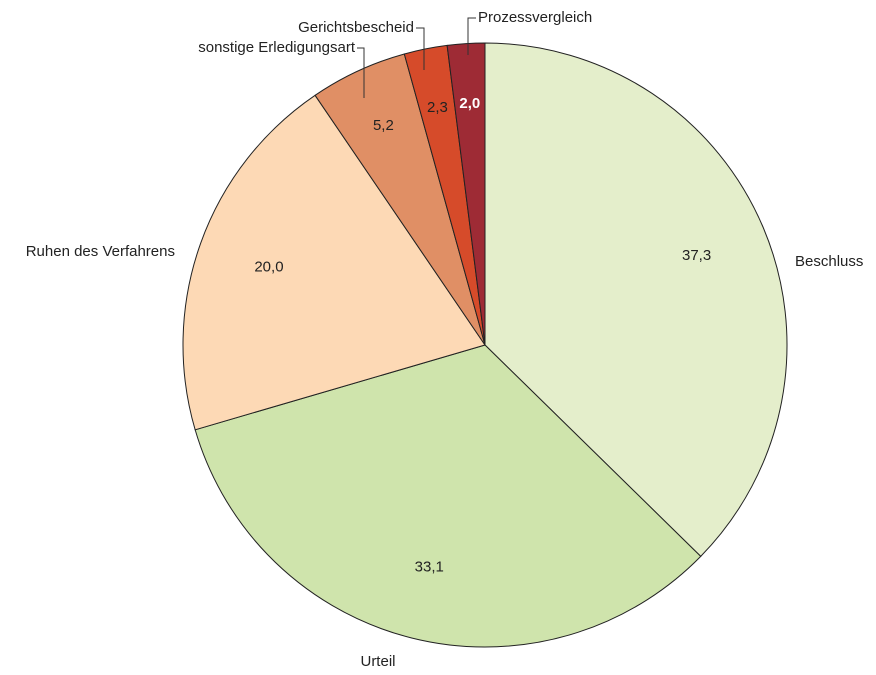 The height and width of the screenshot is (675, 876). I want to click on value-label: 33,1, so click(429, 567).